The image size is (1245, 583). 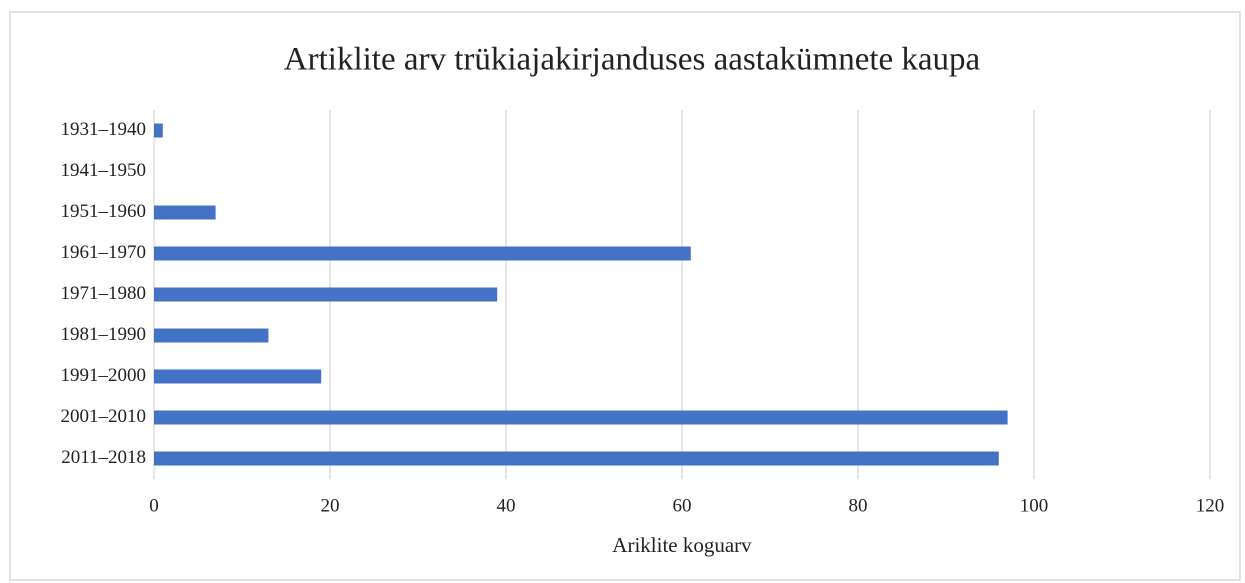 I want to click on y-tick-label: 2011–2018, so click(x=103, y=457).